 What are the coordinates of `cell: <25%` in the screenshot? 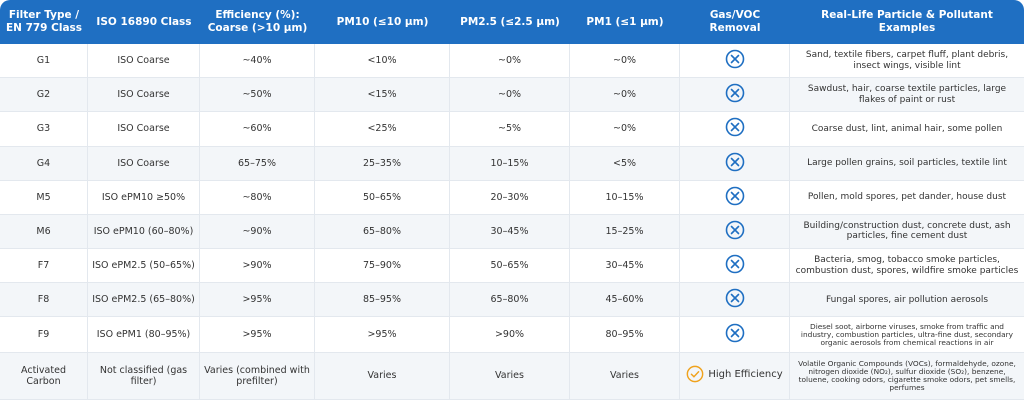 It's located at (382, 129).